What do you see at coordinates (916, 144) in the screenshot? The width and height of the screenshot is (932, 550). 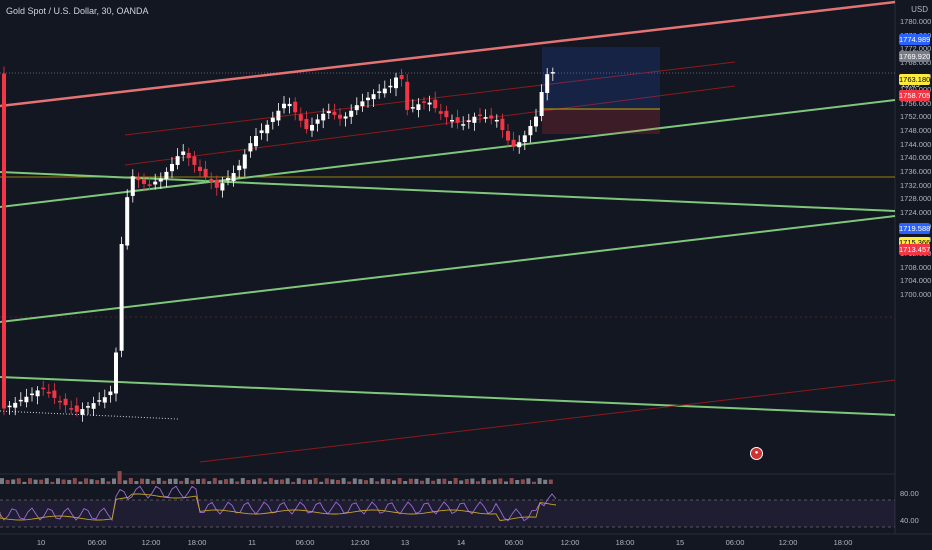 I see `price-tick: 1744.000` at bounding box center [916, 144].